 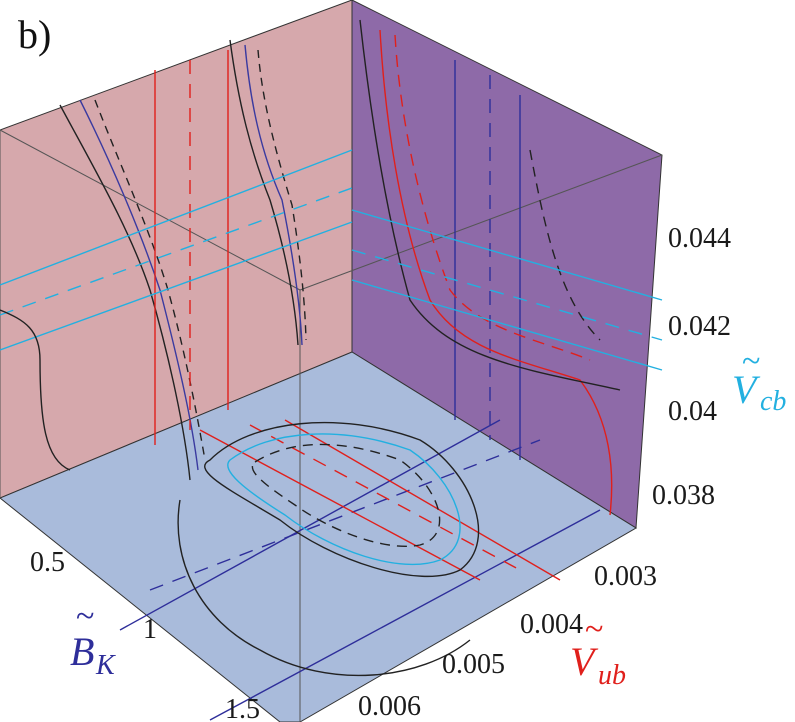 What do you see at coordinates (773, 401) in the screenshot?
I see `vcb-axis-subscript: cb` at bounding box center [773, 401].